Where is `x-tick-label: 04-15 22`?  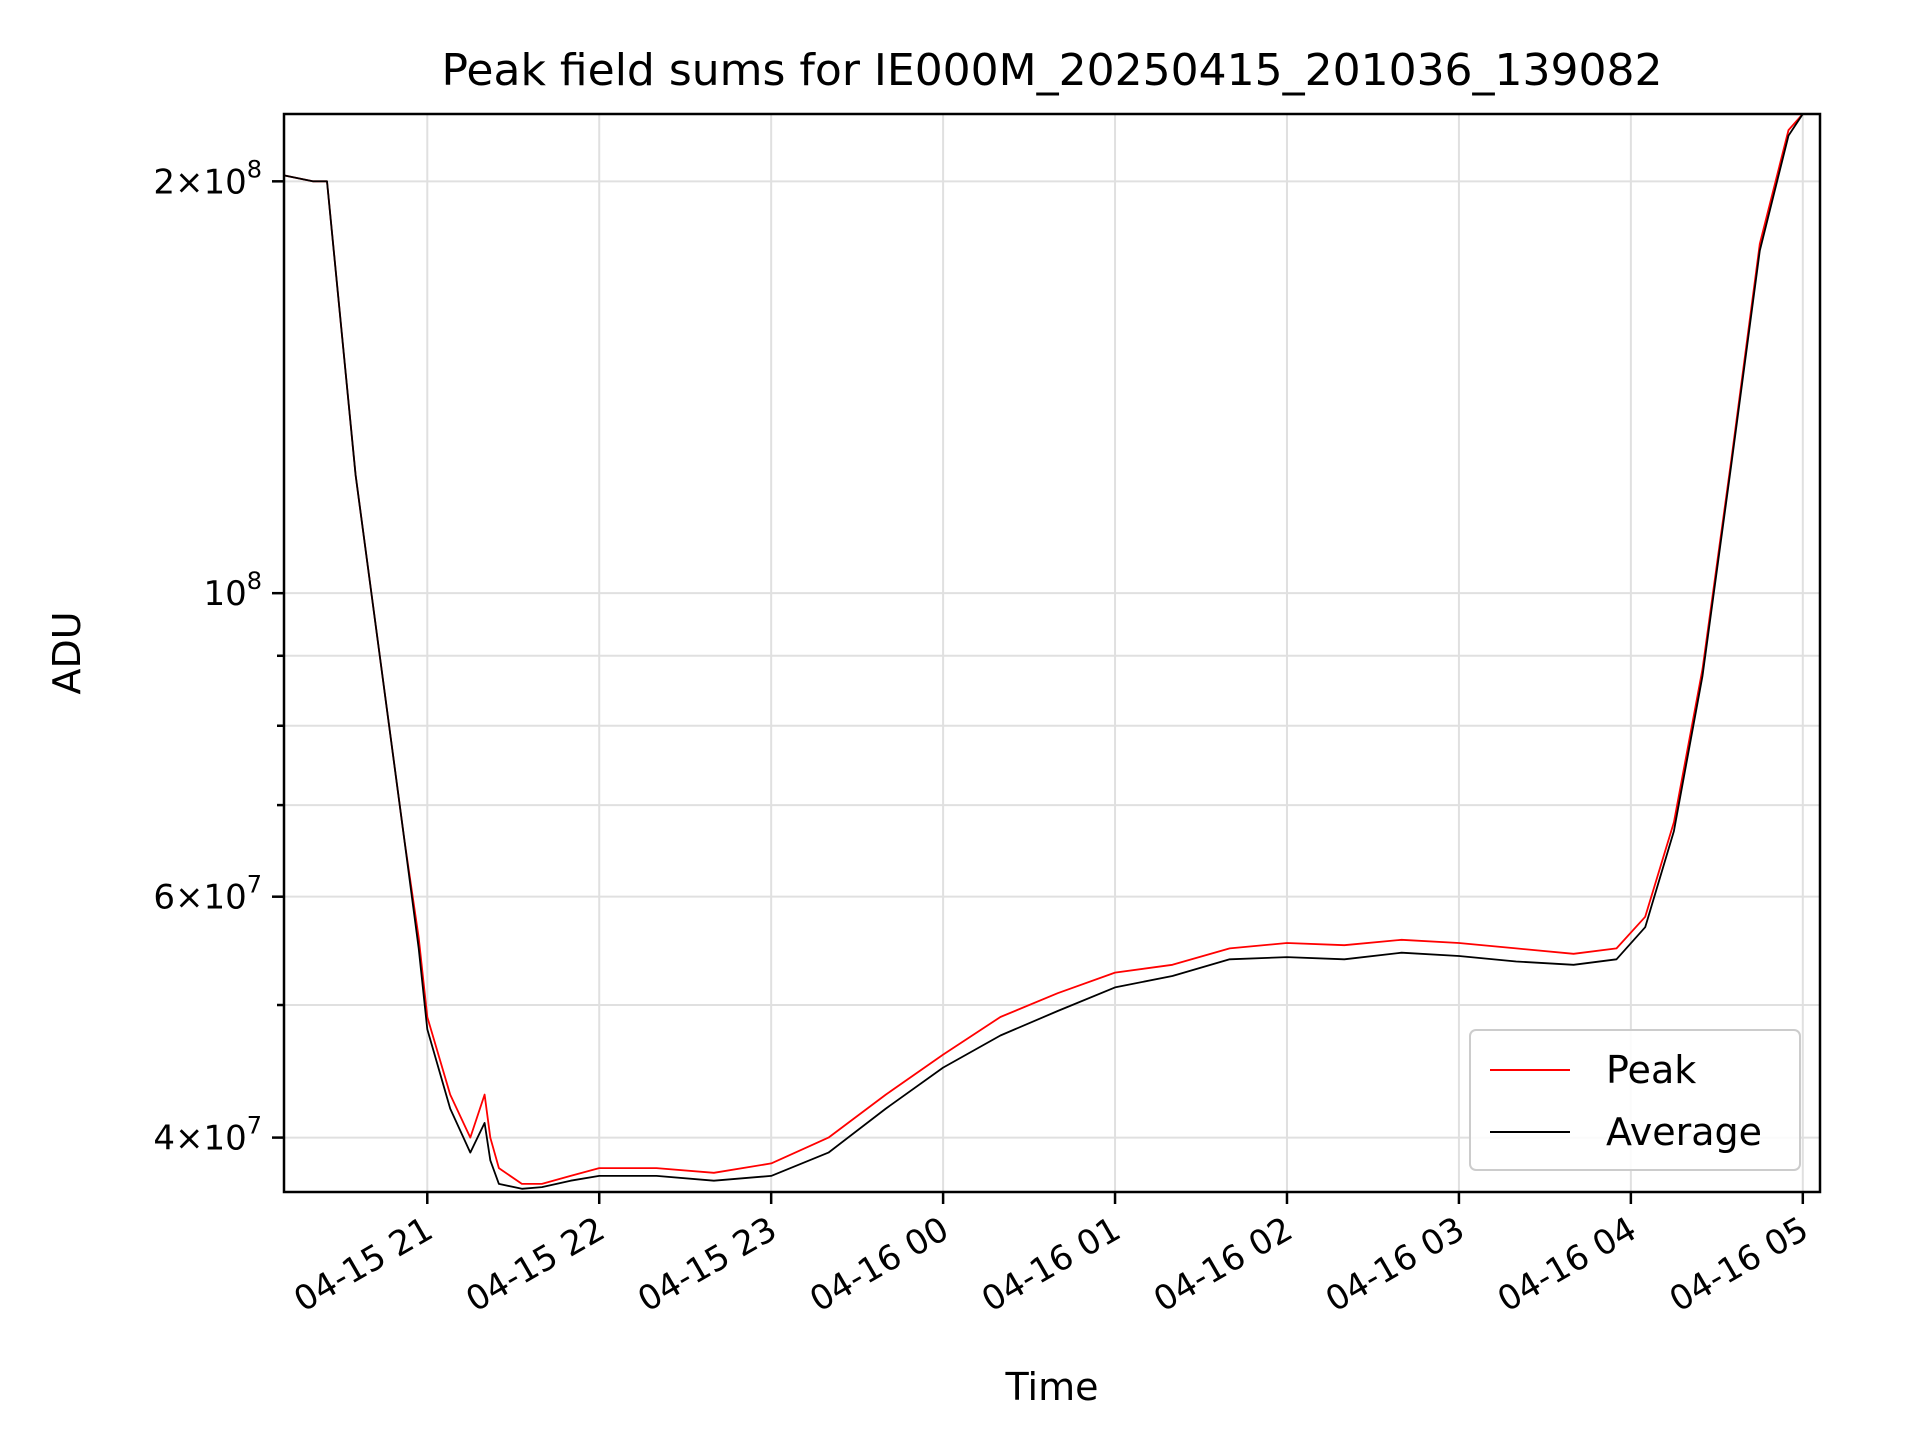 x-tick-label: 04-15 22 is located at coordinates (535, 1264).